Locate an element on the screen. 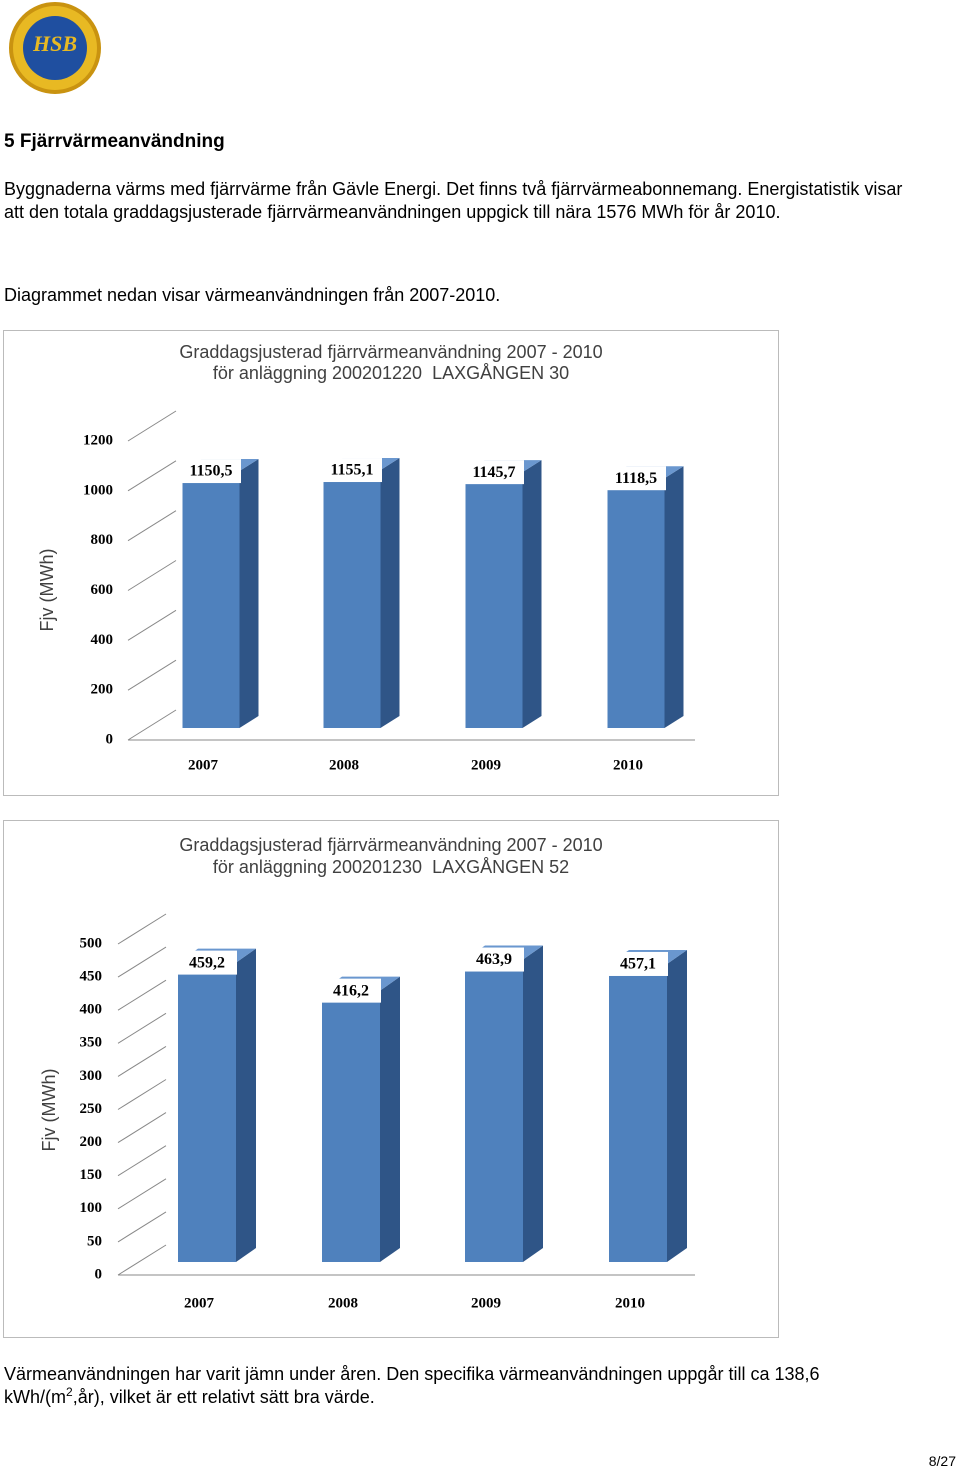 This screenshot has width=960, height=1471. y-tick-label: 1000 is located at coordinates (98, 490).